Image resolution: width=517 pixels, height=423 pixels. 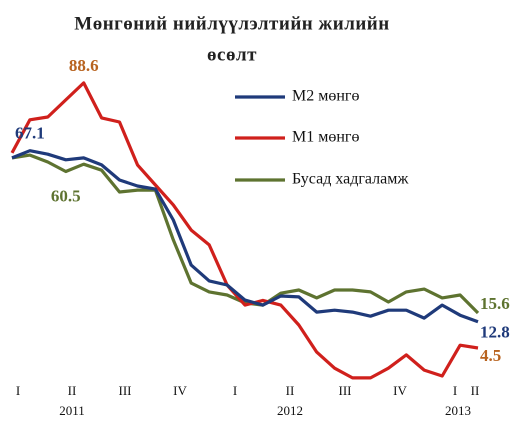 What do you see at coordinates (350, 179) in the screenshot?
I see `legend-label: Бусад хадгаламж` at bounding box center [350, 179].